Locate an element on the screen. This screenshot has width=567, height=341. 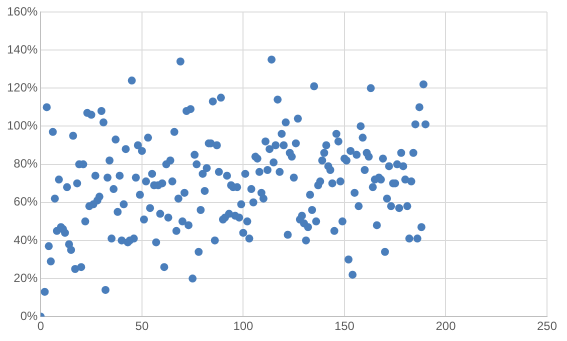
y-tick-label: 0% is located at coordinates (29, 315).